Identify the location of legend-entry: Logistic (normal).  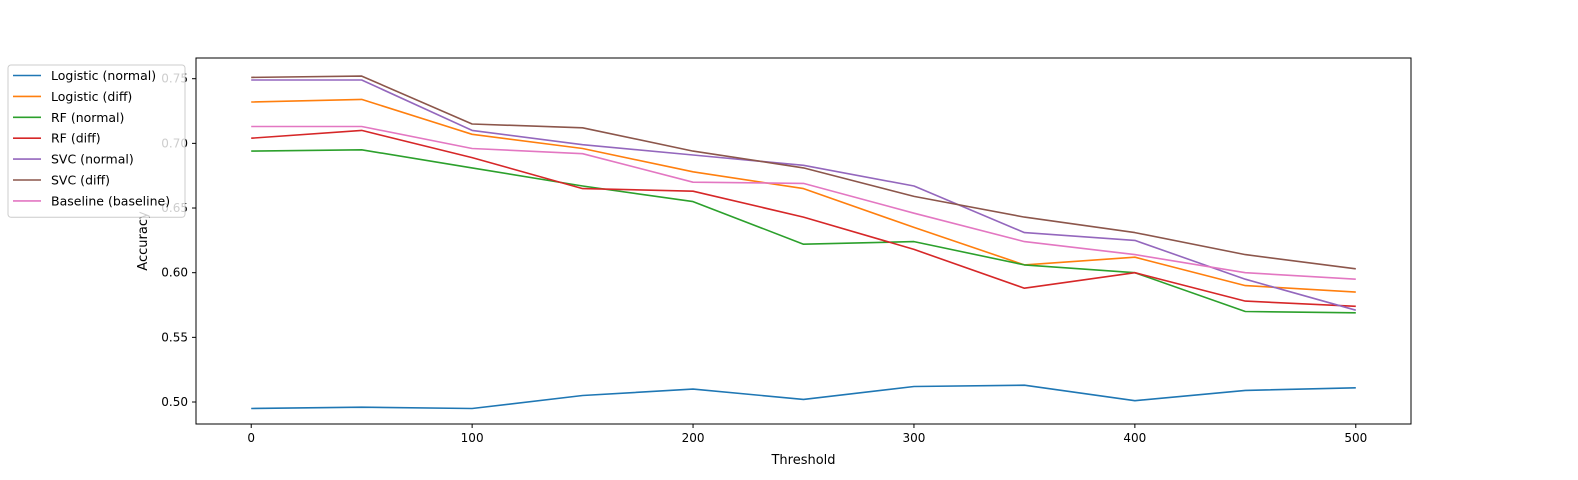
(84, 75).